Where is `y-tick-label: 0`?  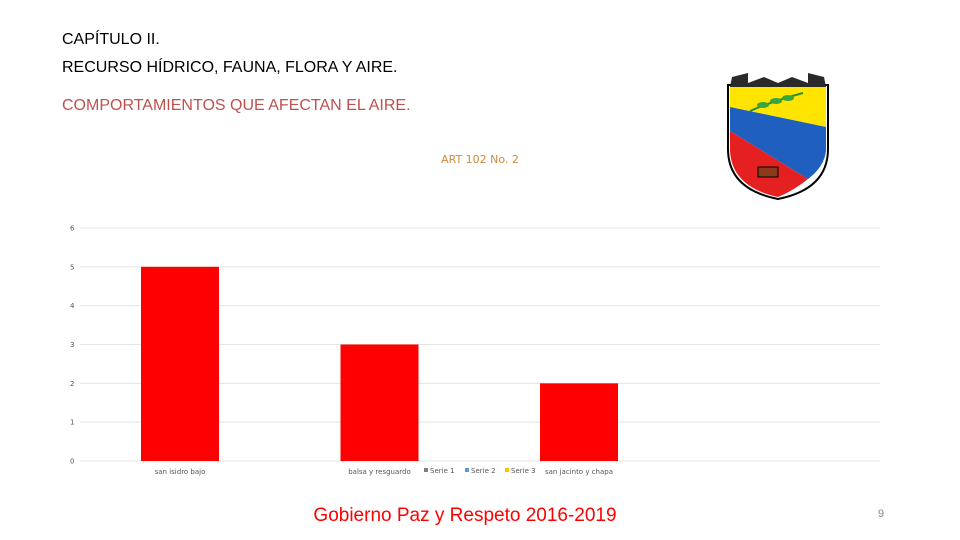
y-tick-label: 0 is located at coordinates (72, 462).